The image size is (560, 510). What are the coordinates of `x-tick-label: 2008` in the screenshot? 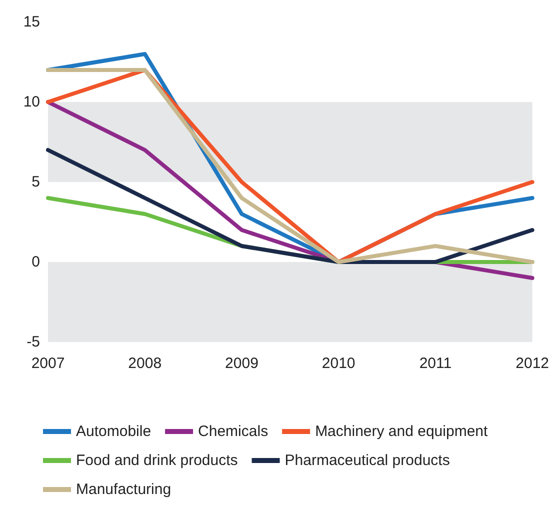 It's located at (145, 363).